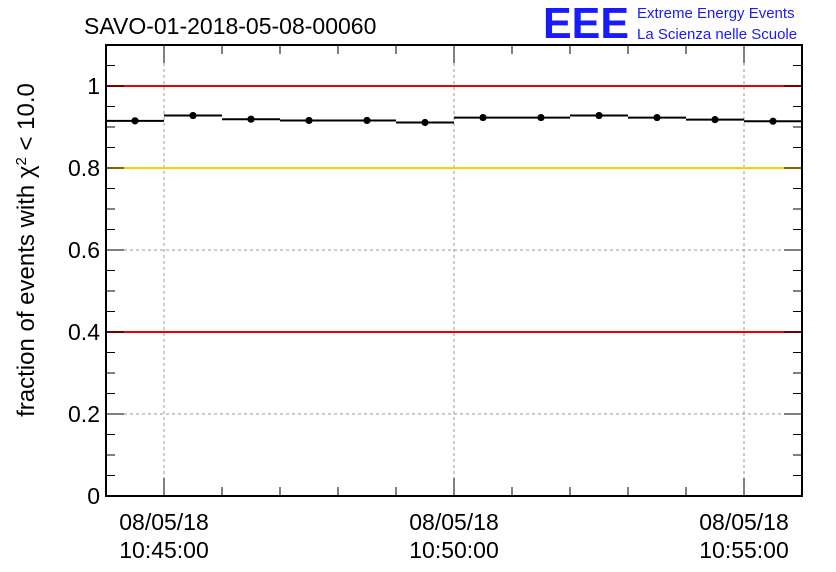  I want to click on chart-title: SAVO-01-2018-05-08-00060, so click(230, 26).